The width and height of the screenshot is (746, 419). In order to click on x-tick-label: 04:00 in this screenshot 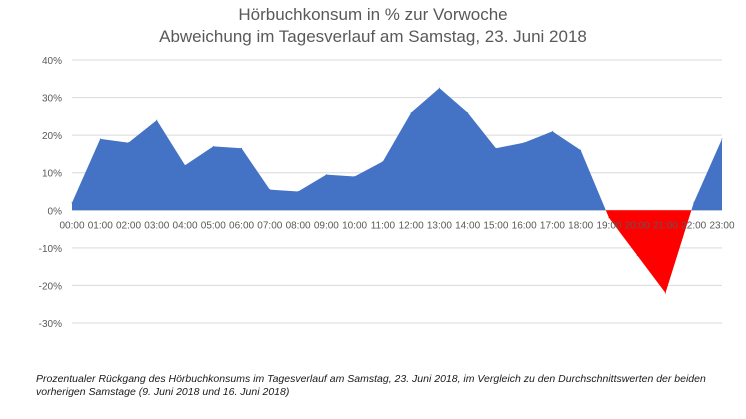, I will do `click(185, 225)`.